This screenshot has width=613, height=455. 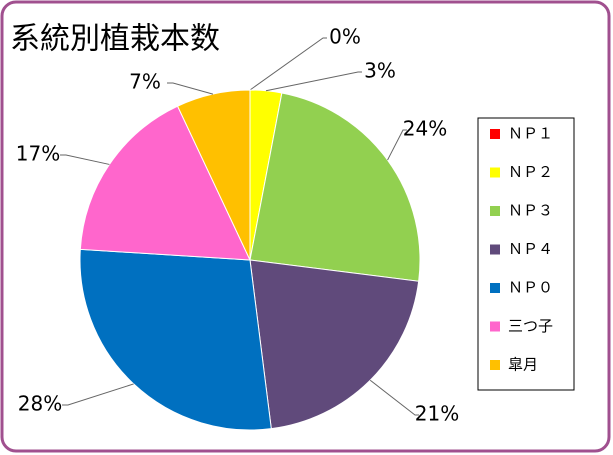 I want to click on legend-label: ＮＰ４, so click(x=530, y=249).